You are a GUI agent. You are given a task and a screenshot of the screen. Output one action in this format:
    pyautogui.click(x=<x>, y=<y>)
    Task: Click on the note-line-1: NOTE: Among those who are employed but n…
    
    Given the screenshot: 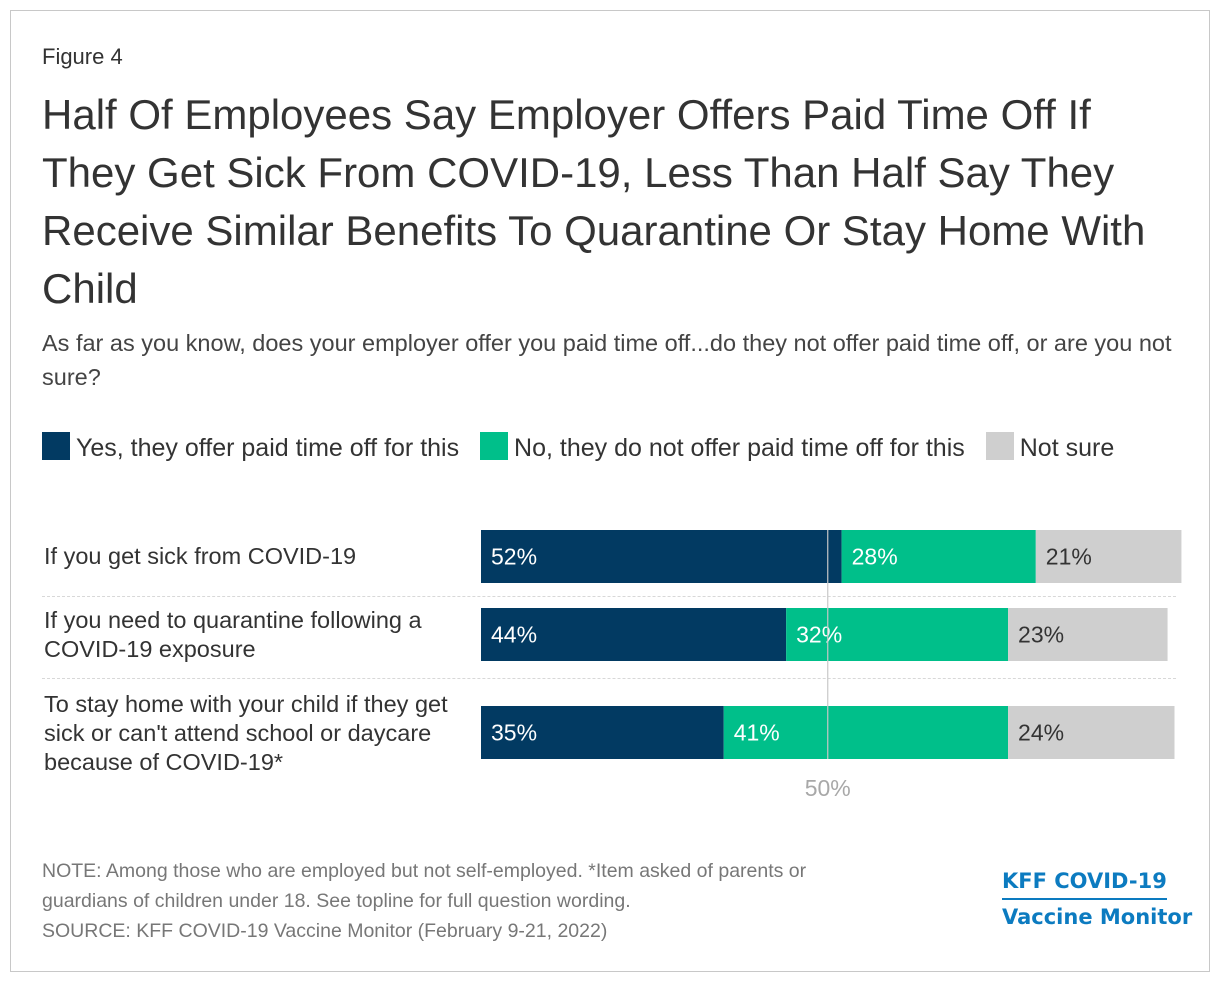 What is the action you would take?
    pyautogui.click(x=424, y=871)
    